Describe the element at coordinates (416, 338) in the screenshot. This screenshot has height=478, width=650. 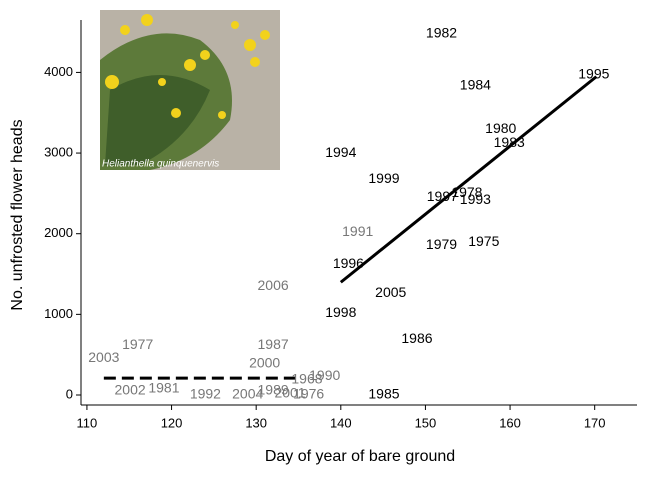
I see `point-label: 1986` at that location.